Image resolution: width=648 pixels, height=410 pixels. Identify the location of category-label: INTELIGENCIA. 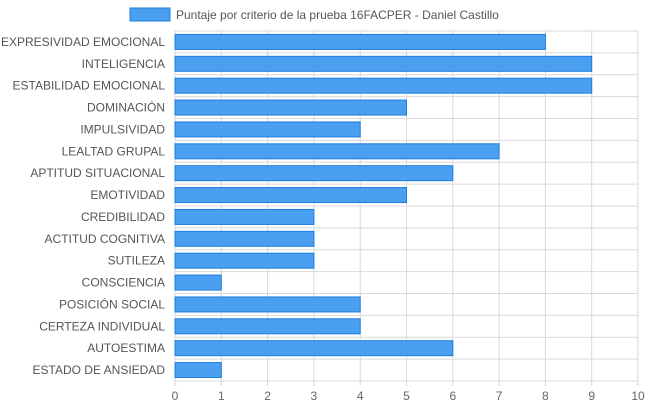
(123, 64).